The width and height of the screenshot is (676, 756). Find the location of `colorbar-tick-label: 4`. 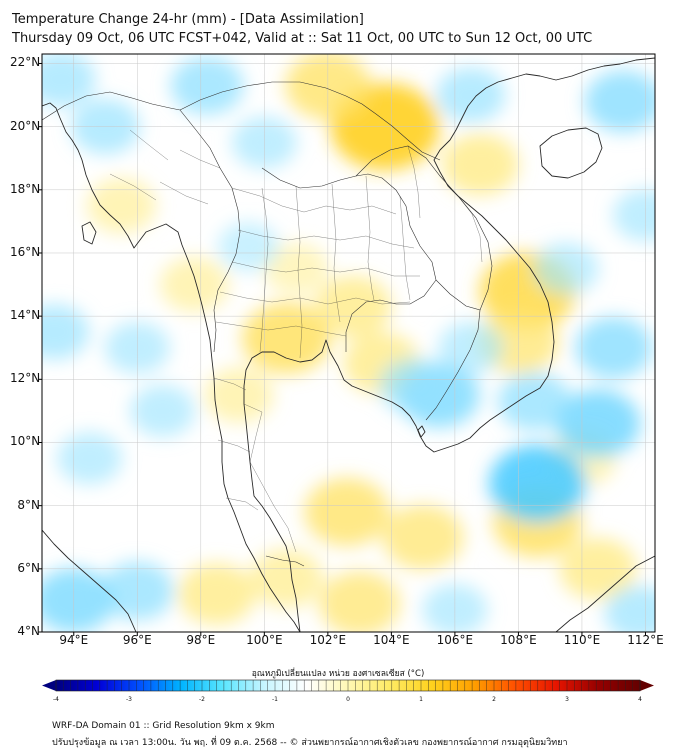

colorbar-tick-label: 4 is located at coordinates (640, 699).